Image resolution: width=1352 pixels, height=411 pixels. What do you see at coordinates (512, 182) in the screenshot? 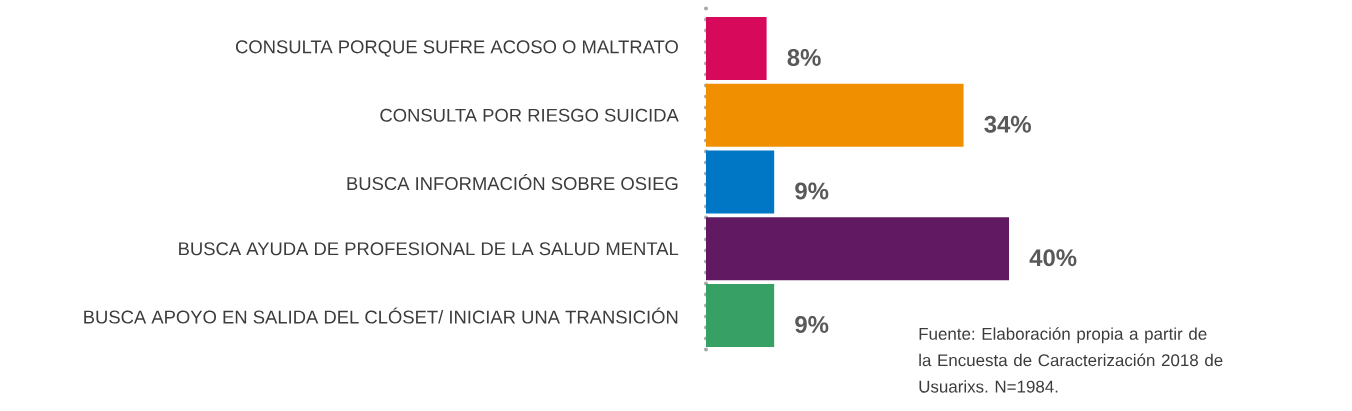
I see `y-tick-label: BUSCA INFORMACIÓN SOBRE OSIEG` at bounding box center [512, 182].